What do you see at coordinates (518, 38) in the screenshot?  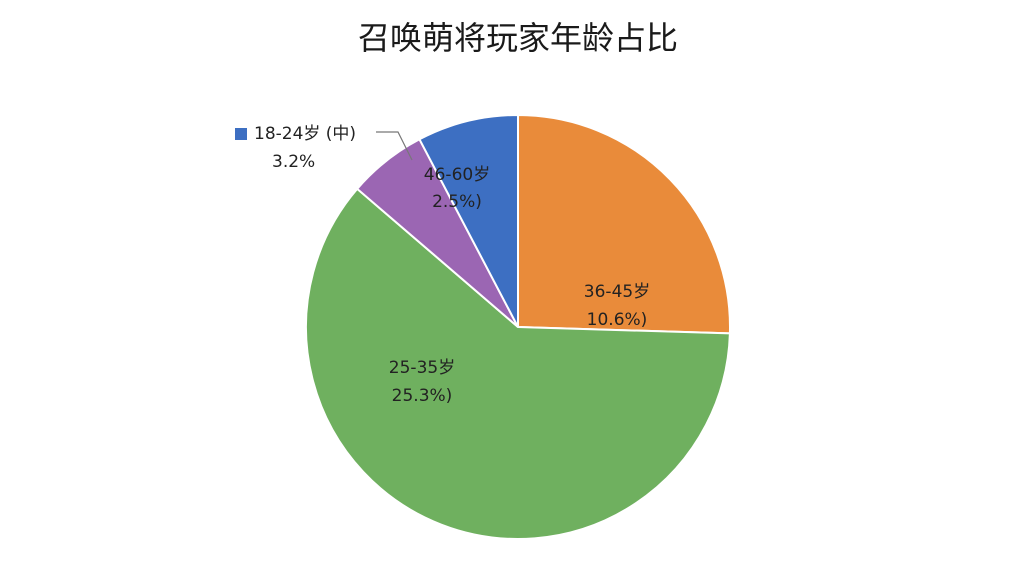 I see `chart-title: 召唤萌将玩家年龄占比` at bounding box center [518, 38].